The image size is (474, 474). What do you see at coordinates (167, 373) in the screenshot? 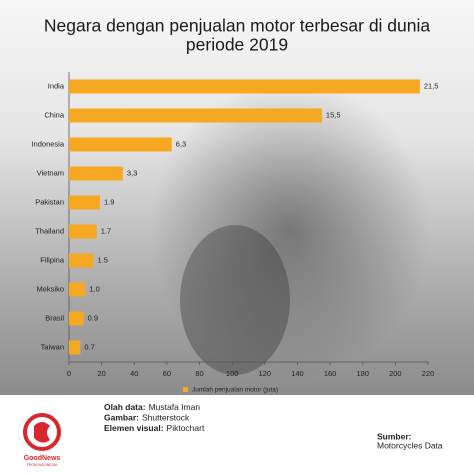
I see `x-tick-label: 60` at bounding box center [167, 373].